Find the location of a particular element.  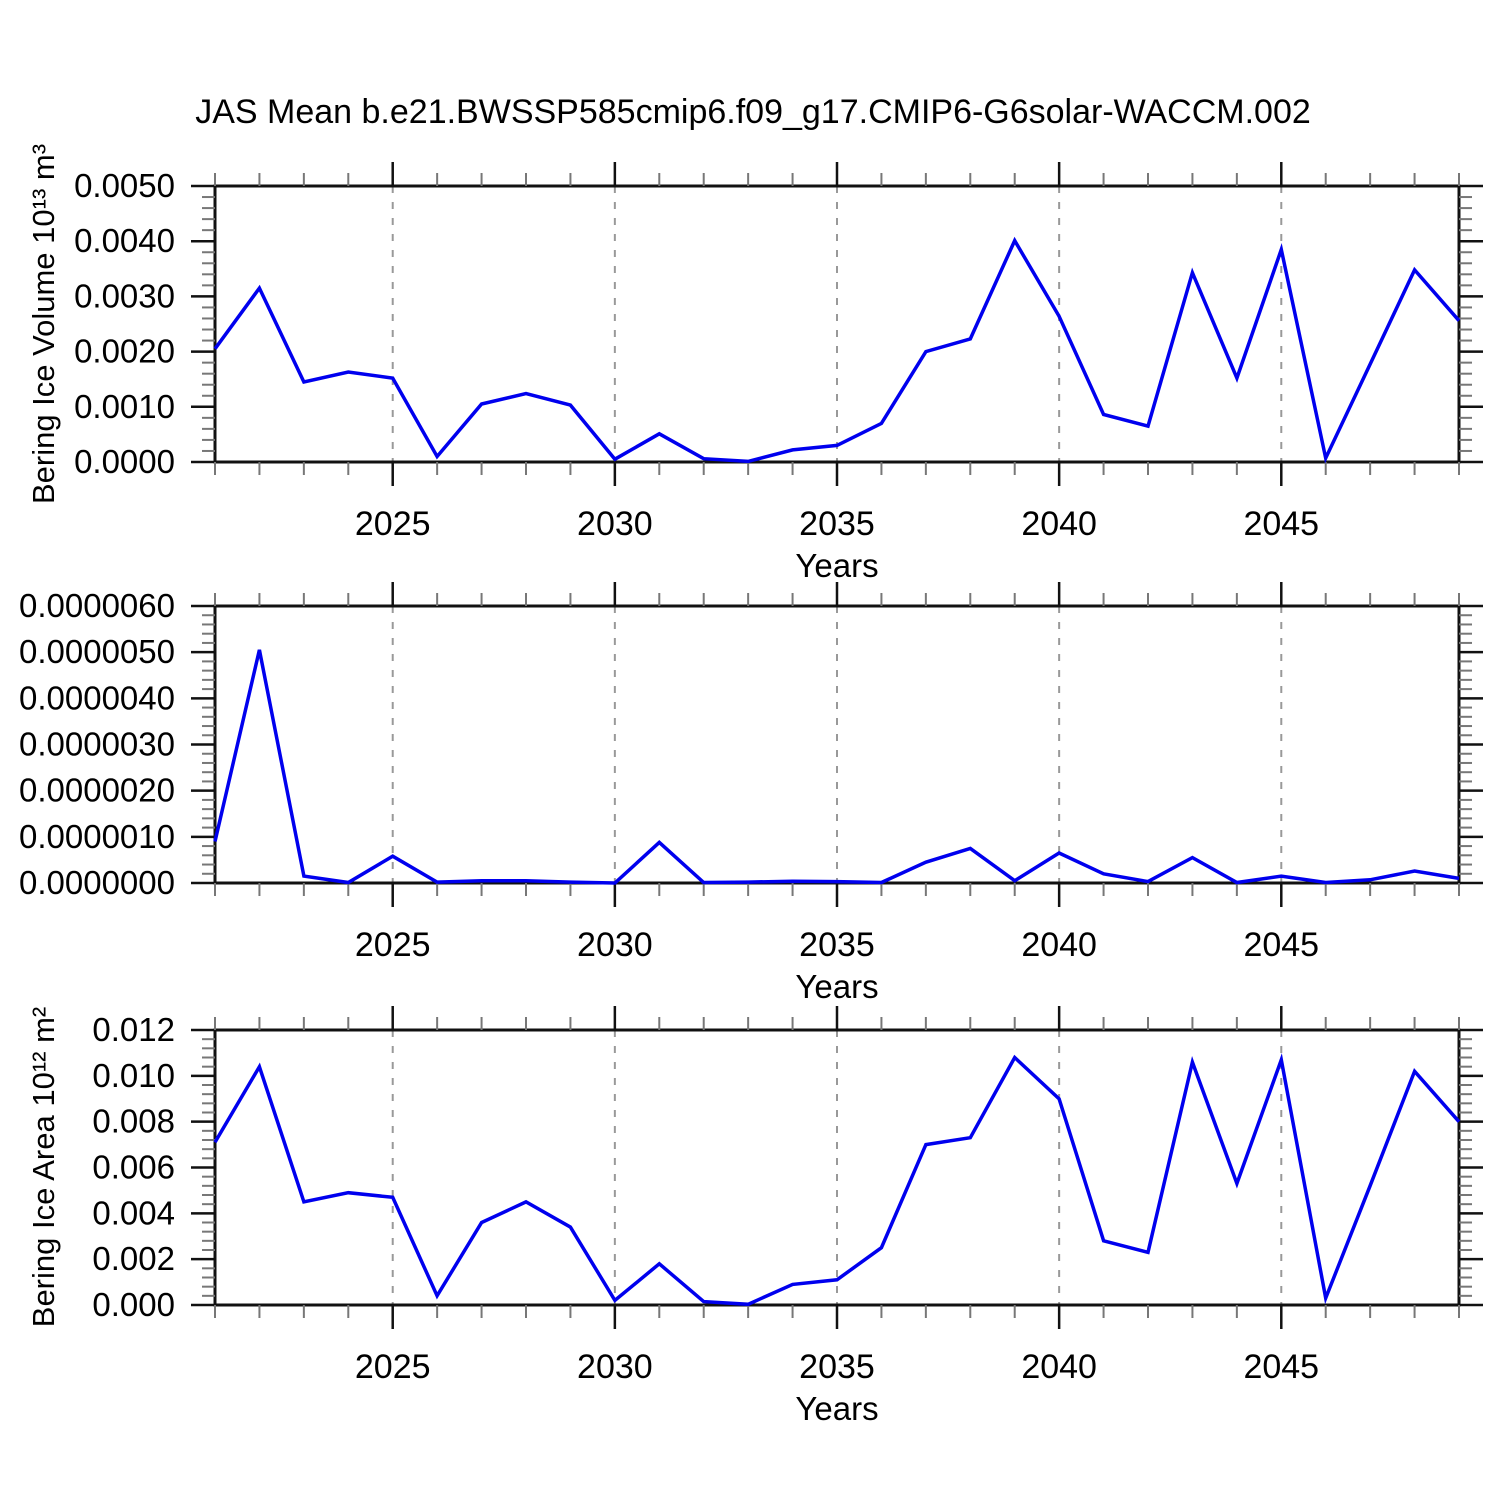

x-axis-title-years-1: Years is located at coordinates (836, 565).